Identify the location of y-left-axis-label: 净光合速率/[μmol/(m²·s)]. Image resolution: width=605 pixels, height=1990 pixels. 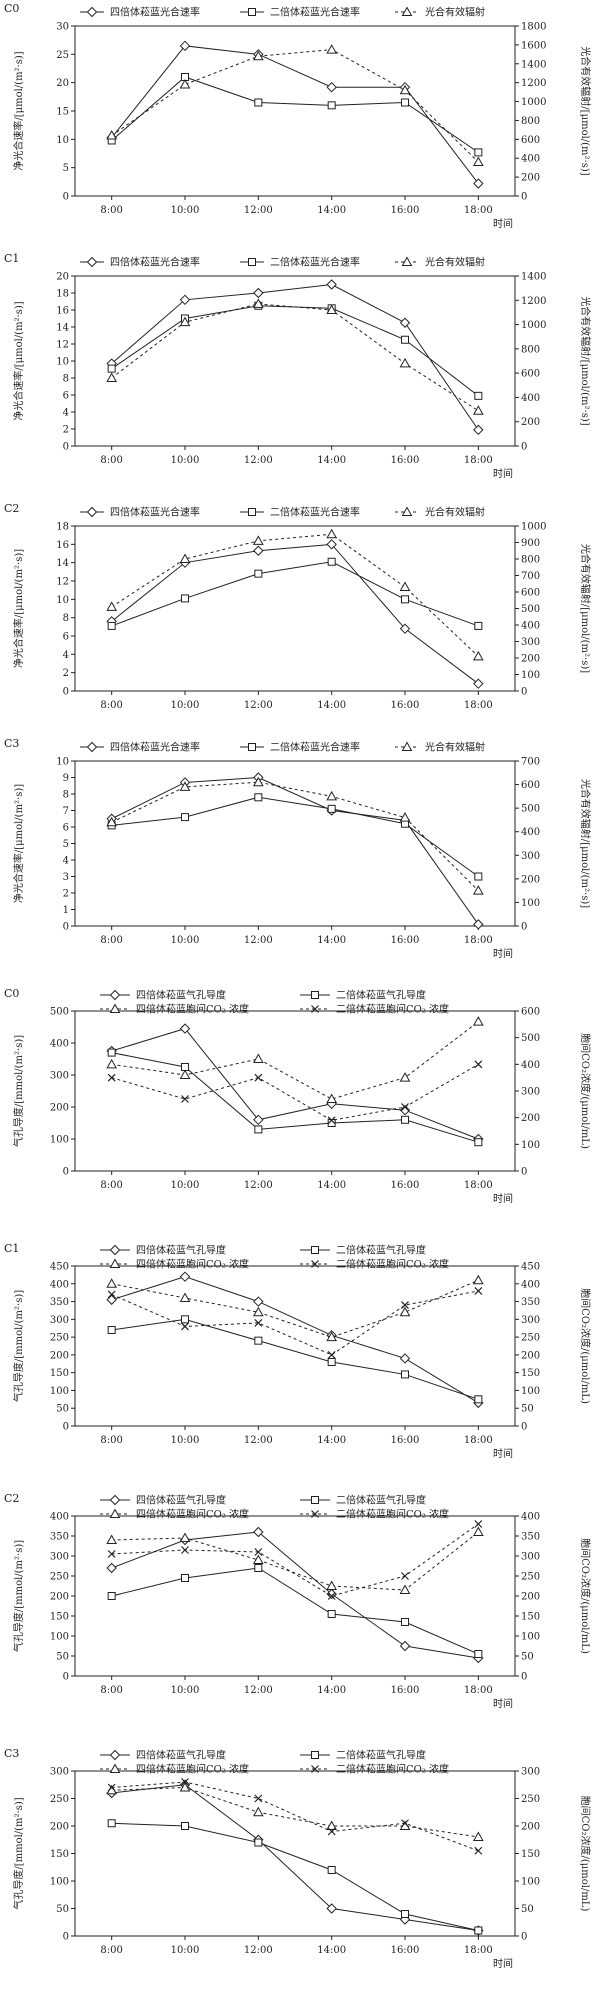
(18, 843).